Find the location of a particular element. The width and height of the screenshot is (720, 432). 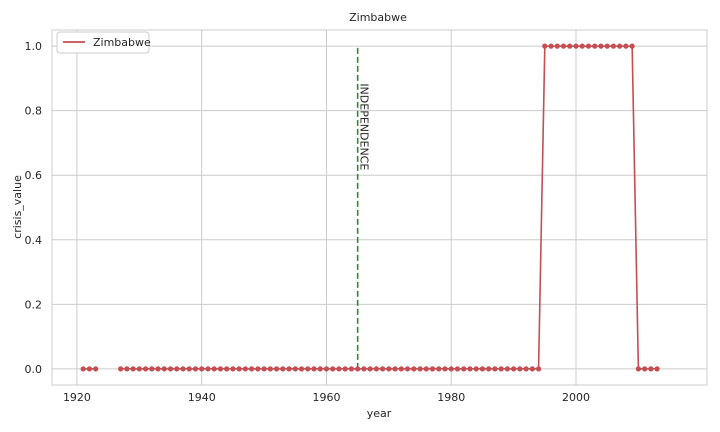

y-tick-label: 0.6 is located at coordinates (34, 175).